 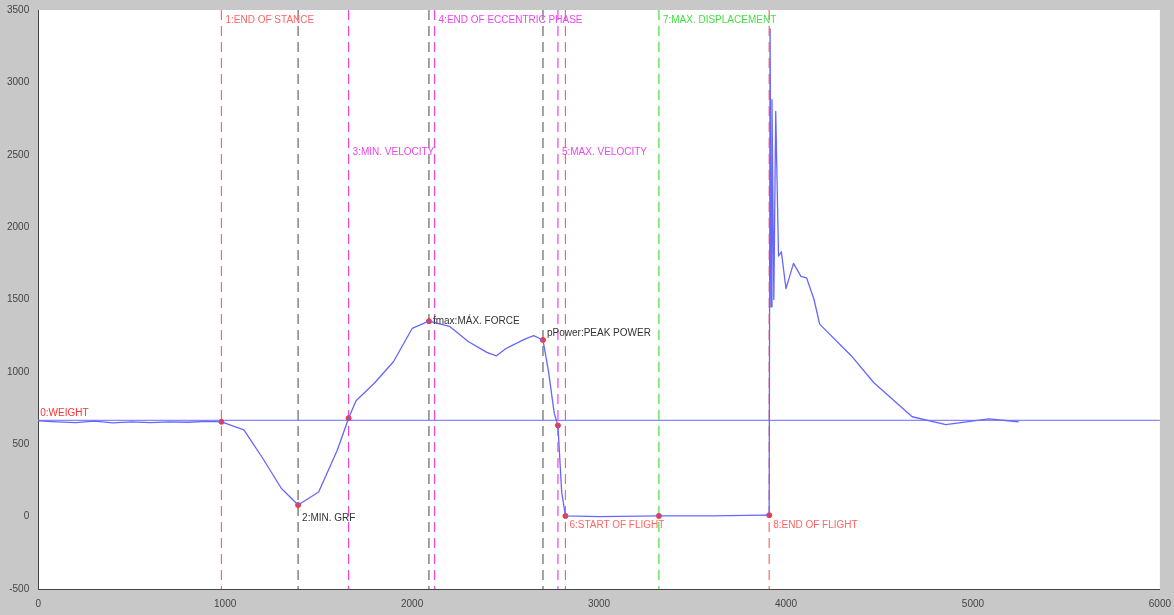 What do you see at coordinates (18, 154) in the screenshot?
I see `y-tick-label: 2500` at bounding box center [18, 154].